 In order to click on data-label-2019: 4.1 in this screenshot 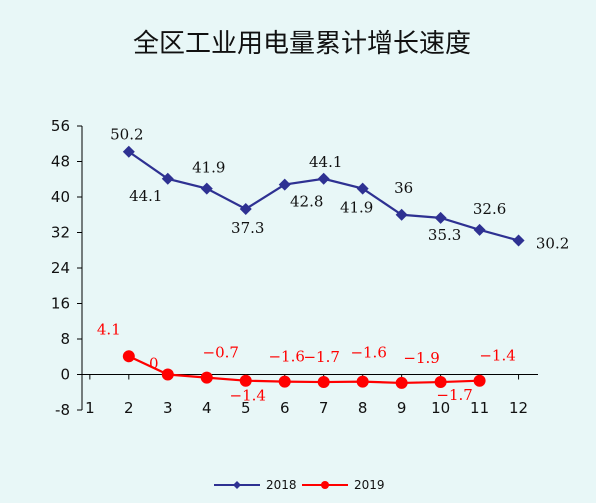, I will do `click(109, 329)`.